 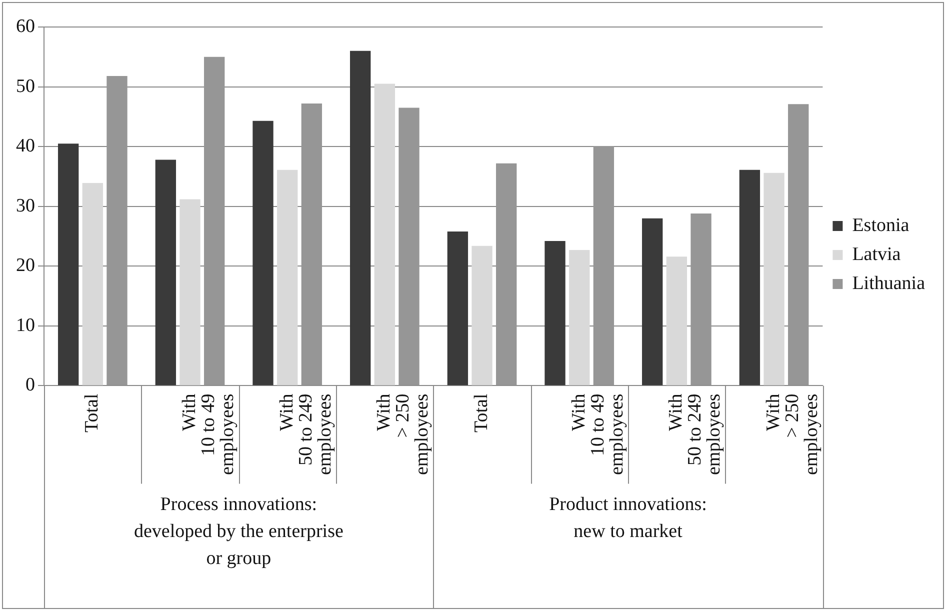 What do you see at coordinates (30, 385) in the screenshot?
I see `y-tick-label: 0` at bounding box center [30, 385].